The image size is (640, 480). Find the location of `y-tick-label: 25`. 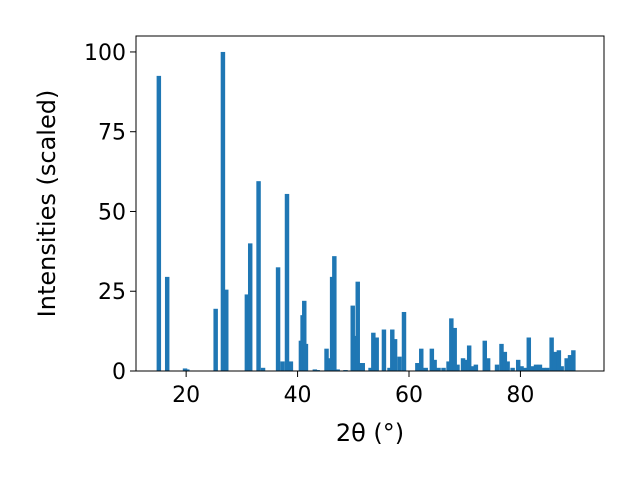

y-tick-label: 25 is located at coordinates (112, 292).